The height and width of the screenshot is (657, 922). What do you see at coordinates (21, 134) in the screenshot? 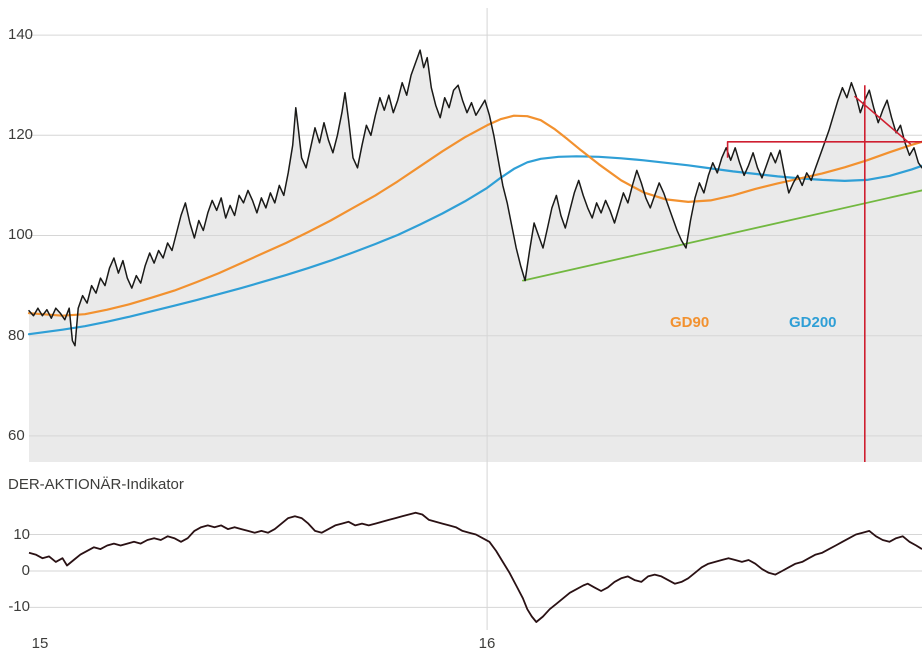
I see `main-y-tick-label: 120` at bounding box center [21, 134].